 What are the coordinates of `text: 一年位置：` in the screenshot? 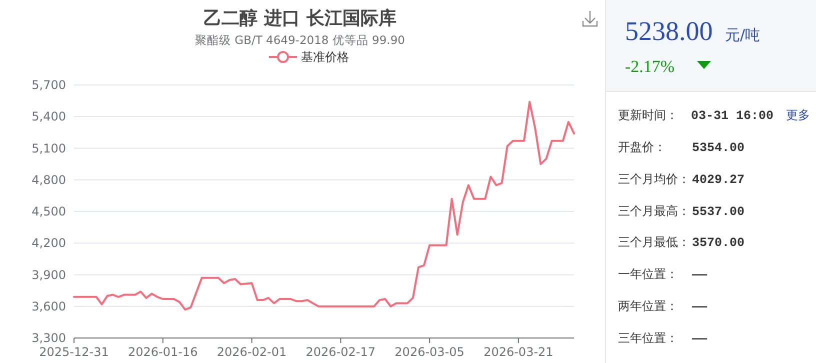 It's located at (648, 274).